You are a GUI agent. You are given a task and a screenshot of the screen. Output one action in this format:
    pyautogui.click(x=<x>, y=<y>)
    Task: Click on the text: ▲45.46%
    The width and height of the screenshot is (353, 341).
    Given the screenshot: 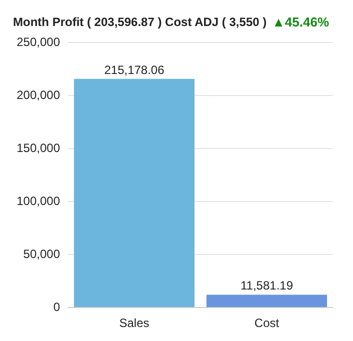 What is the action you would take?
    pyautogui.click(x=301, y=22)
    